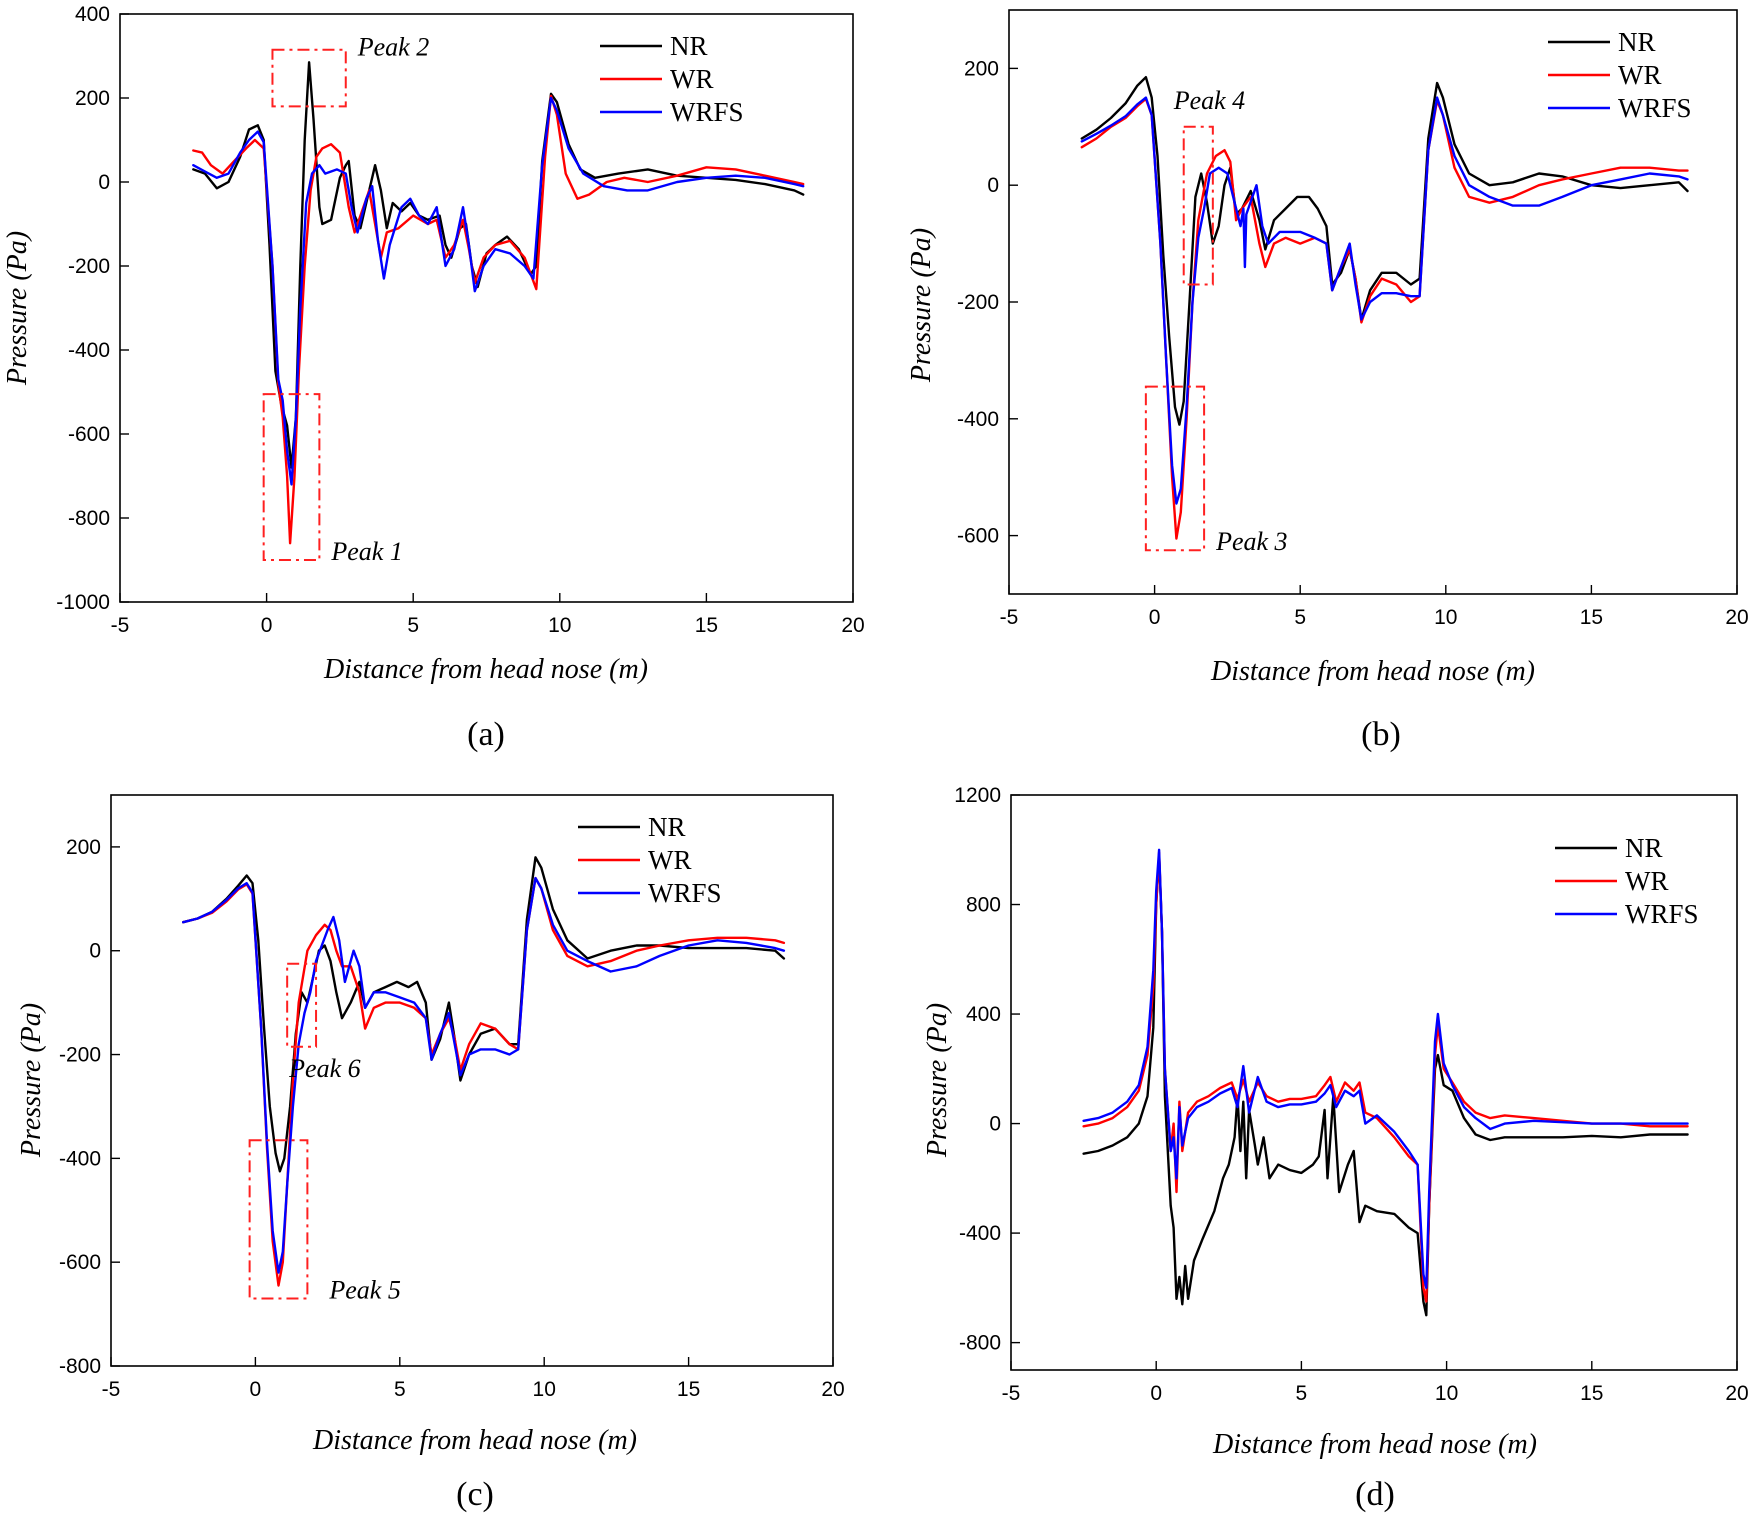 This screenshot has height=1521, width=1755. What do you see at coordinates (921, 305) in the screenshot?
I see `y-axis-title-b: Pressure (Pa)` at bounding box center [921, 305].